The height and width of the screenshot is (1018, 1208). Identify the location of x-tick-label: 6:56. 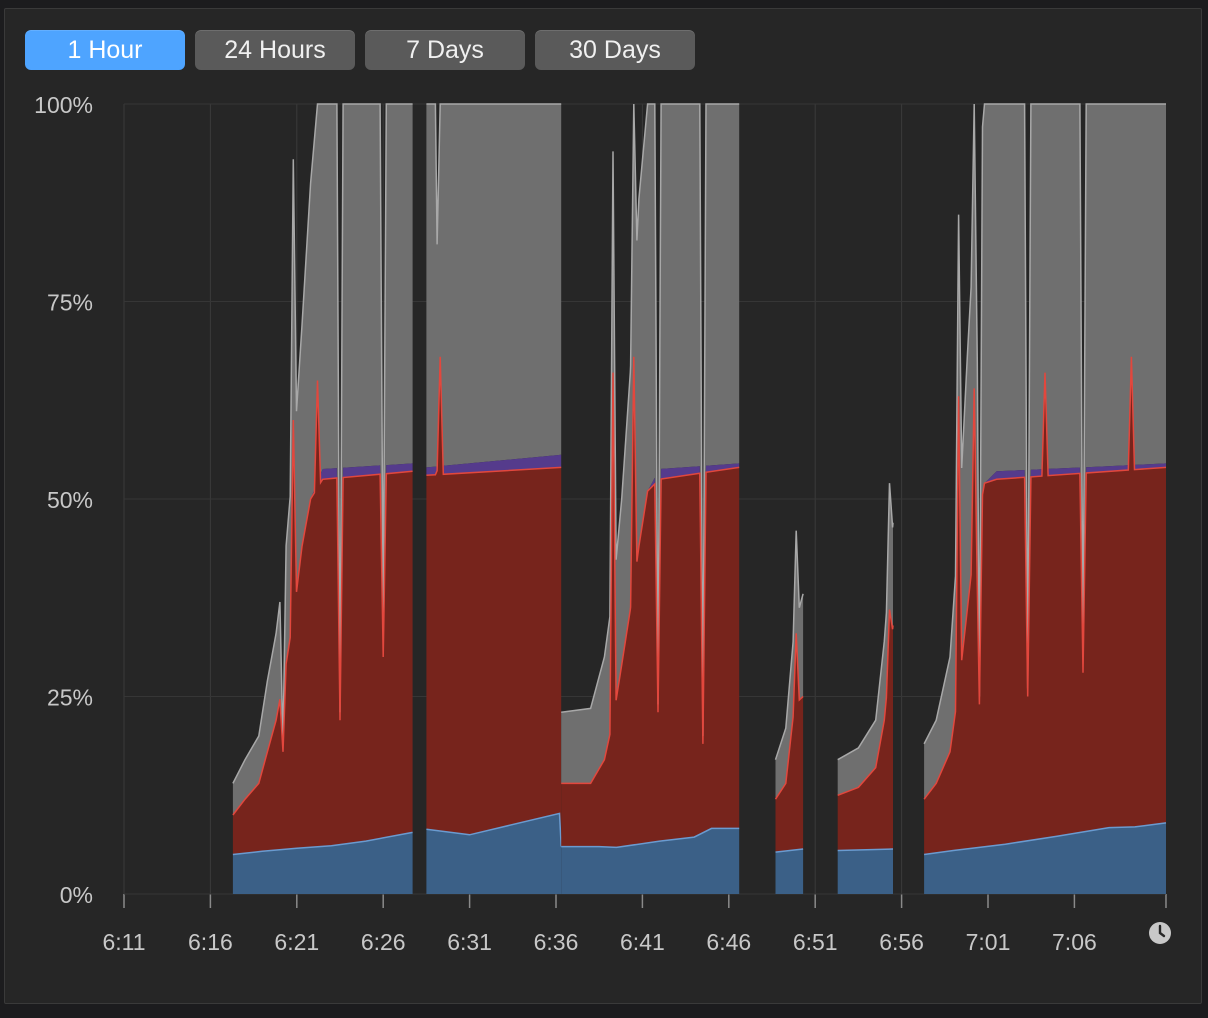
(901, 942).